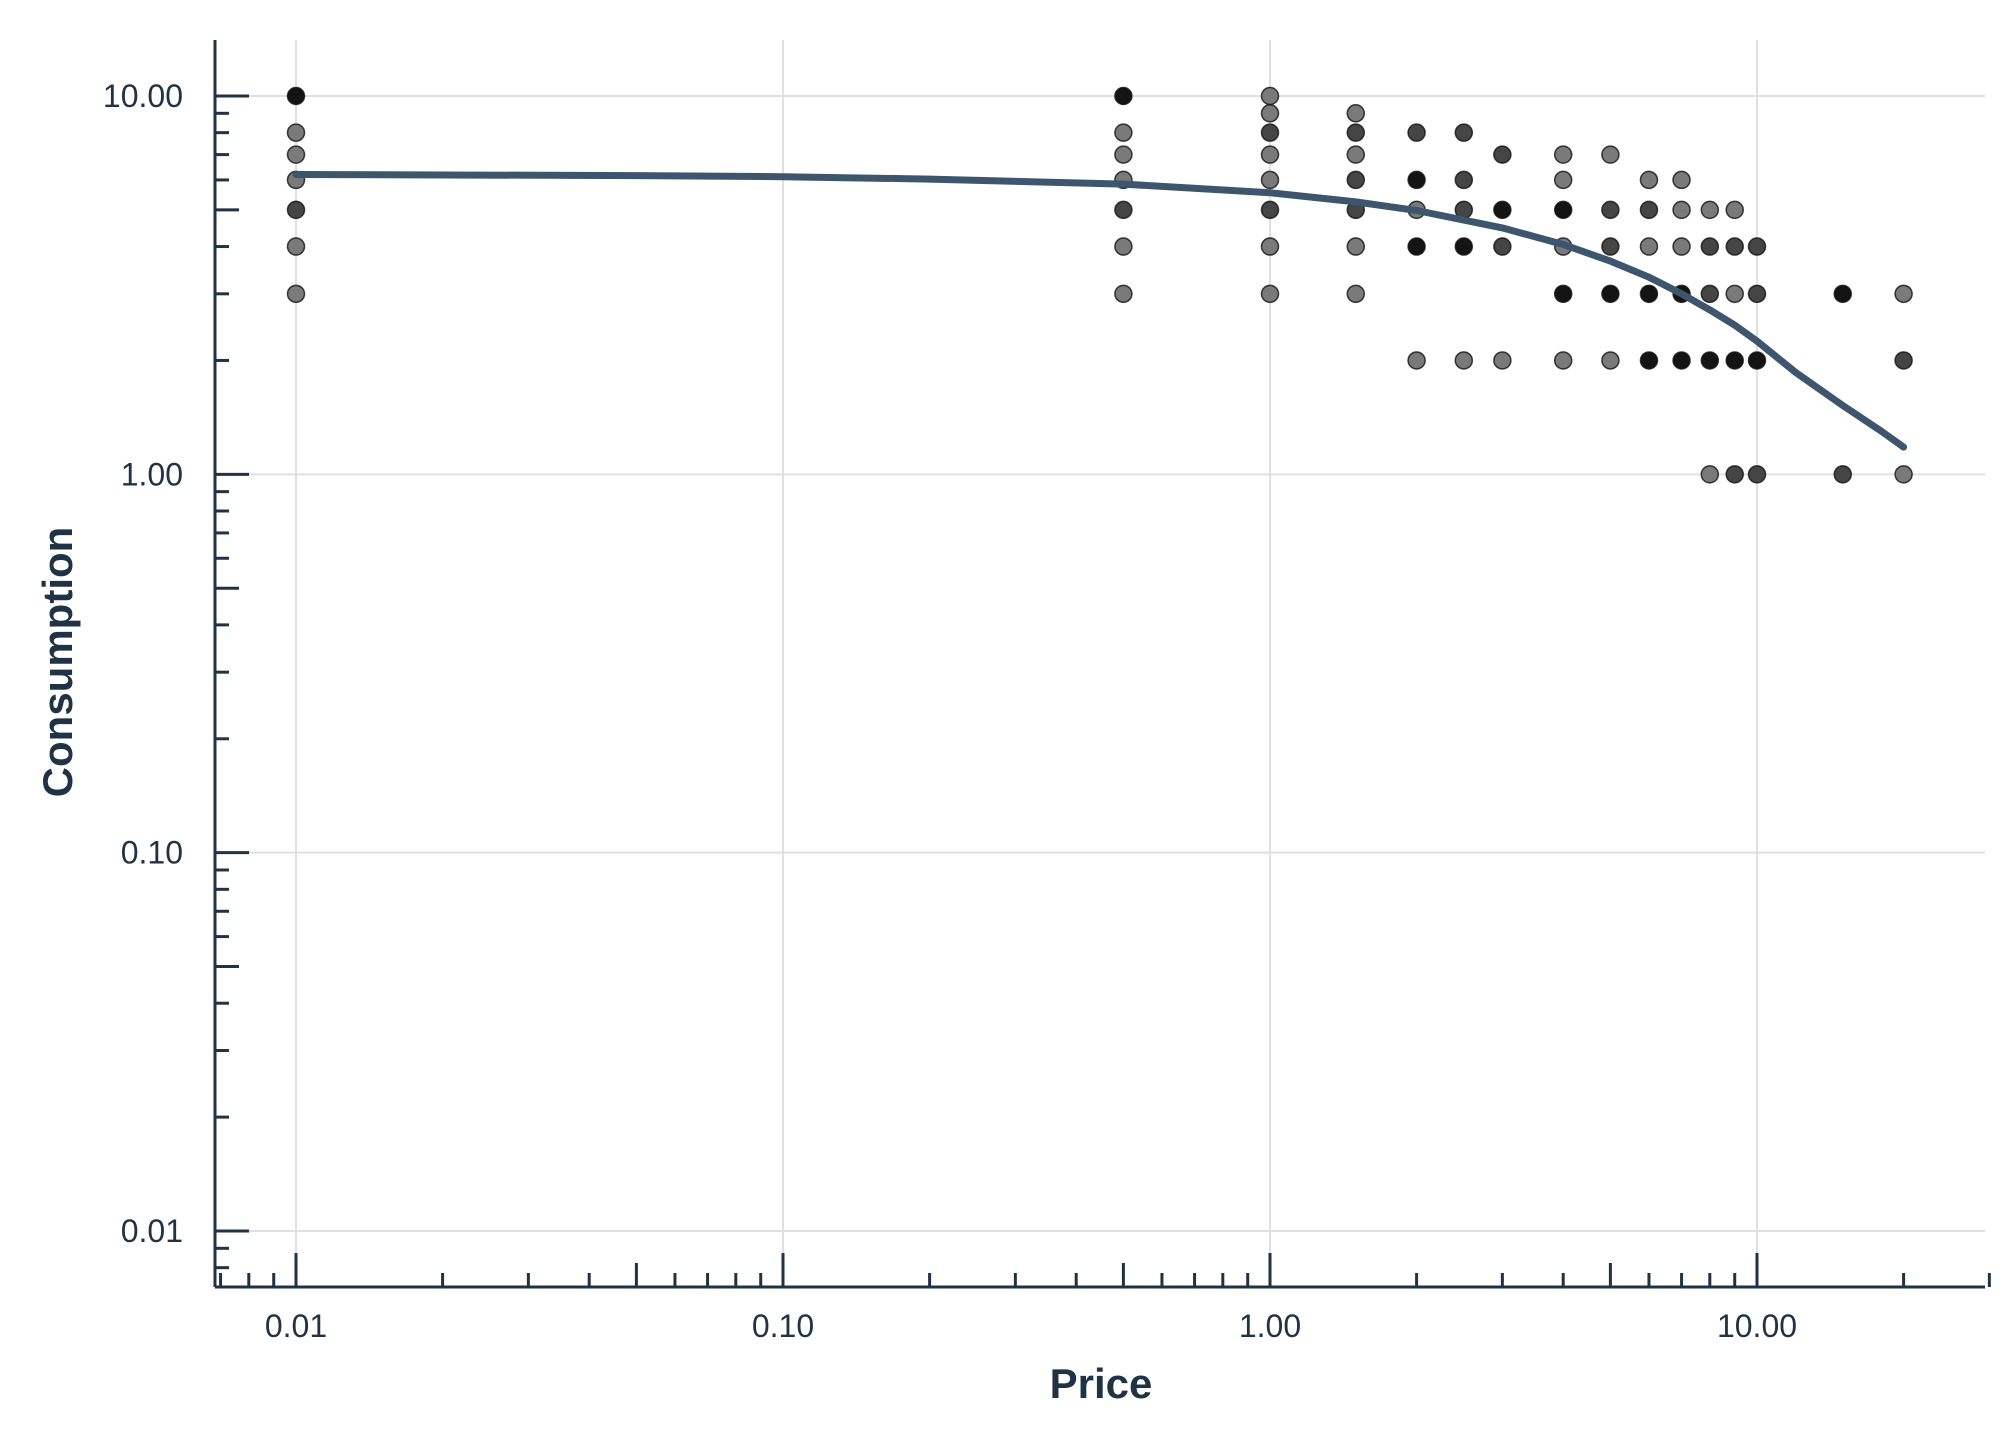 The image size is (2016, 1440). What do you see at coordinates (152, 474) in the screenshot?
I see `y-tick-label: 1.00` at bounding box center [152, 474].